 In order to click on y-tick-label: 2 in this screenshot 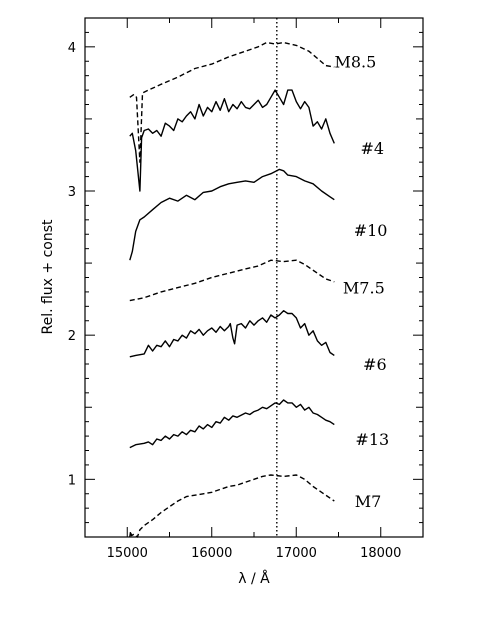, I will do `click(72, 336)`.